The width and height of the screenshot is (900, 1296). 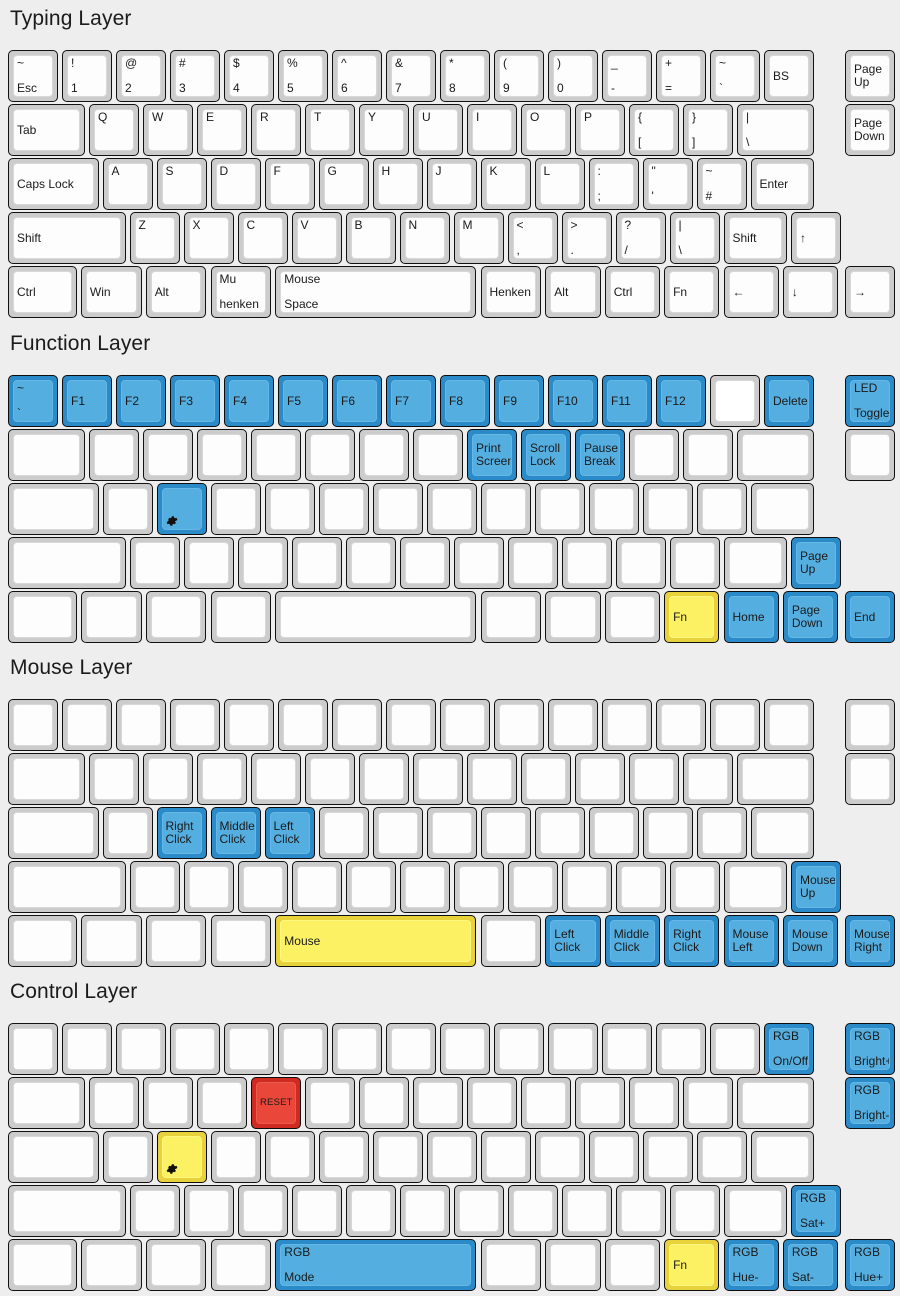 What do you see at coordinates (627, 401) in the screenshot?
I see `key-f11: F11` at bounding box center [627, 401].